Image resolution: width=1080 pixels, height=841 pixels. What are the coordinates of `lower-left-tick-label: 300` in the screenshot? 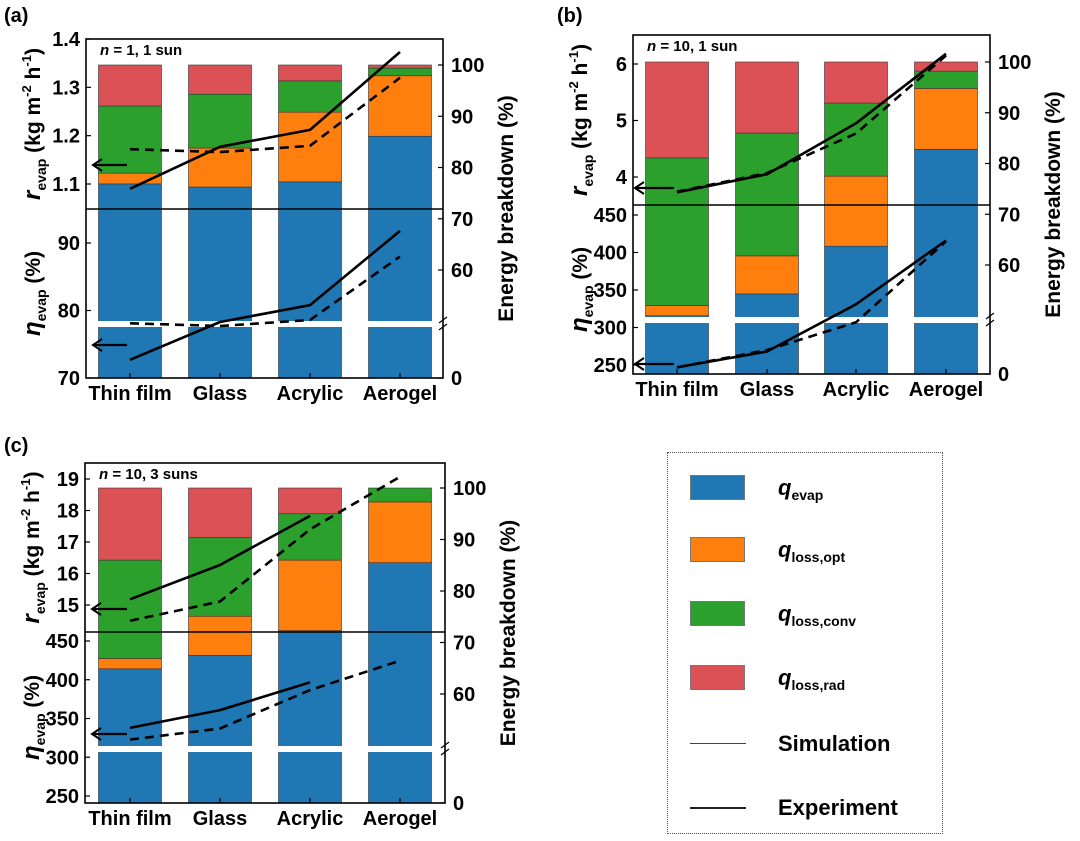 It's located at (62, 758).